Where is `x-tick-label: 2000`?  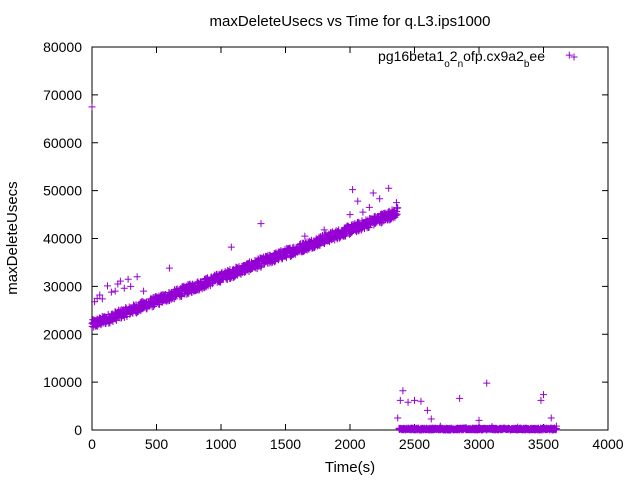
x-tick-label: 2000 is located at coordinates (349, 444).